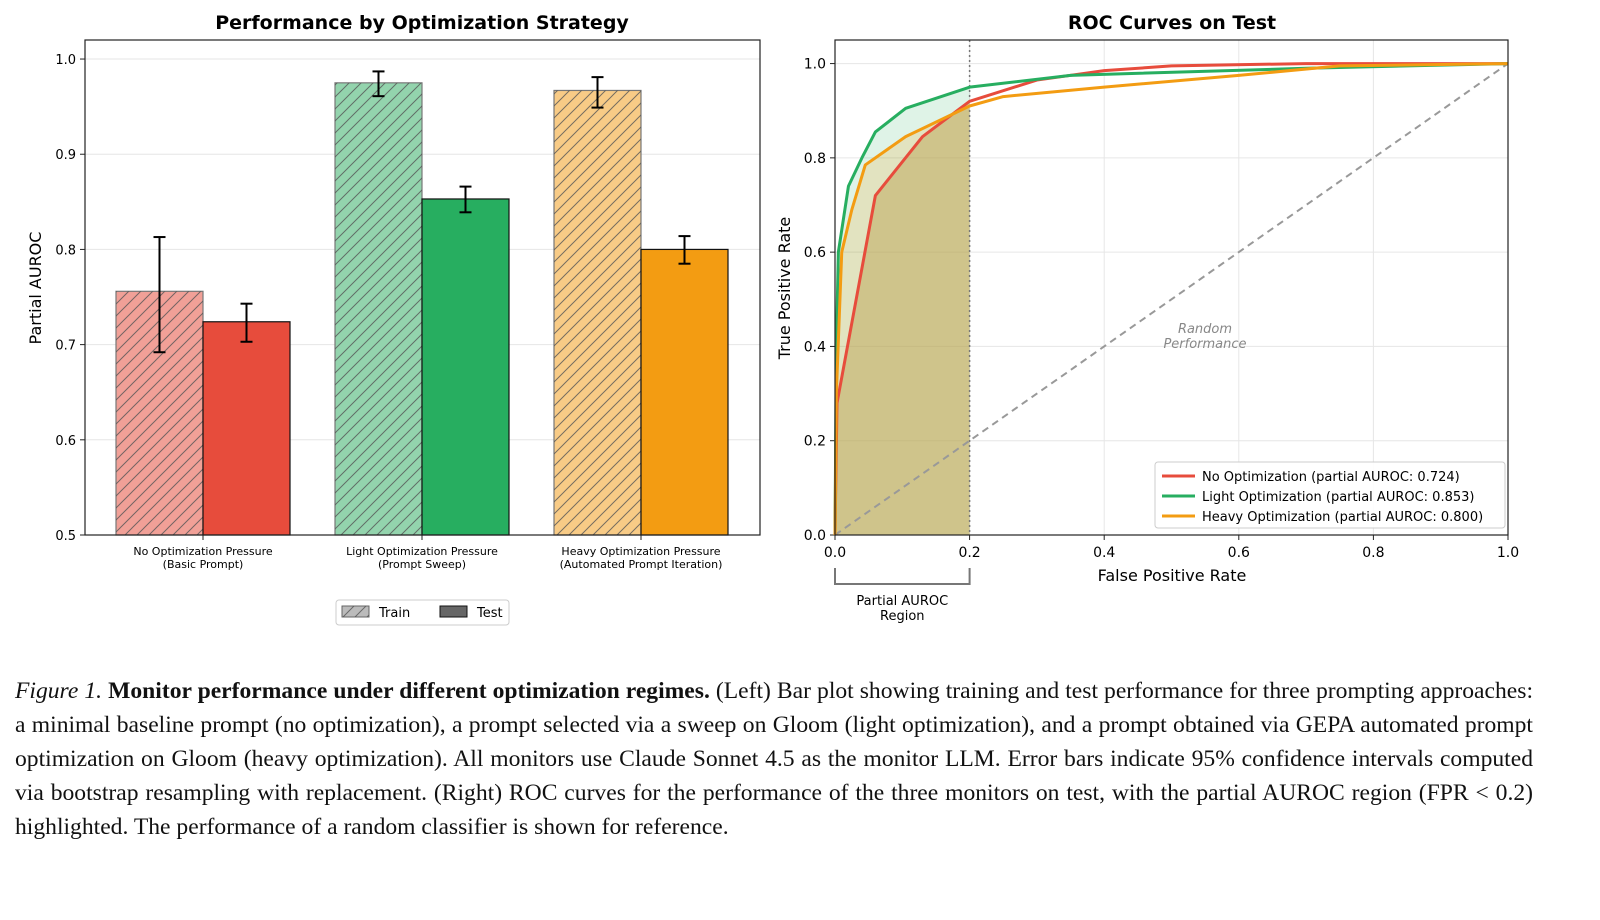  What do you see at coordinates (1373, 553) in the screenshot?
I see `x-tick-label: 0.8` at bounding box center [1373, 553].